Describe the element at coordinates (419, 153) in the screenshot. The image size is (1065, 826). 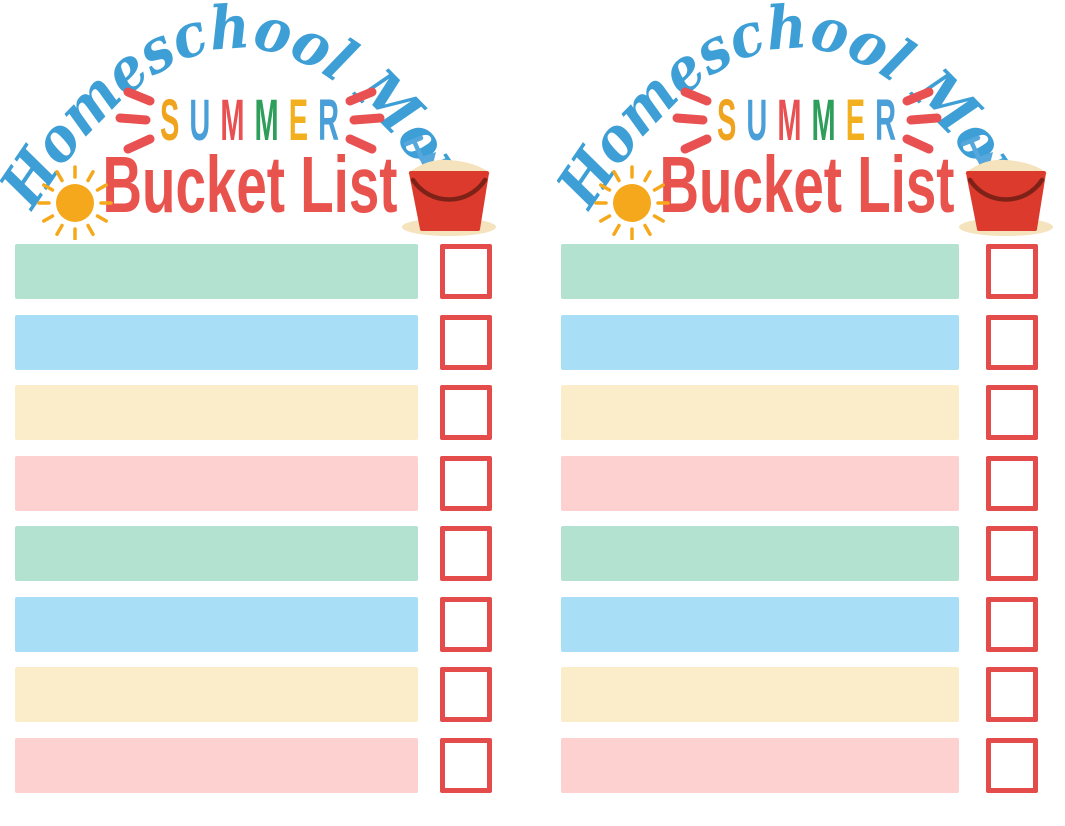
I see `shovel-icon` at that location.